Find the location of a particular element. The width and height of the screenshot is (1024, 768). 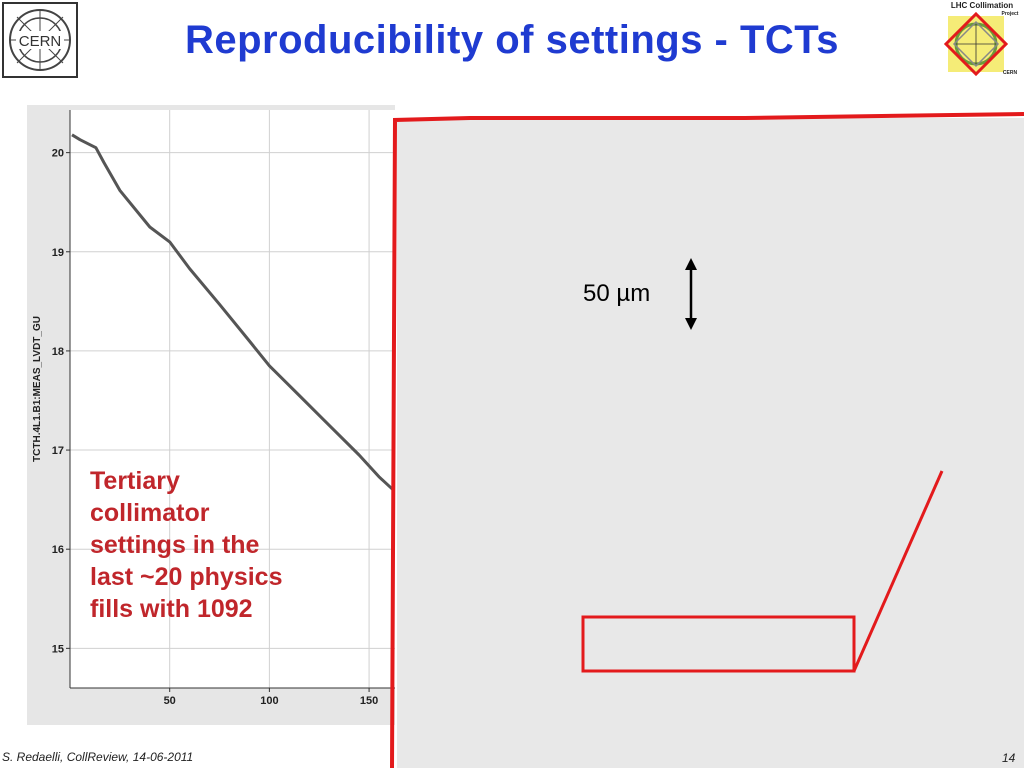

annotation-line: Tertiary is located at coordinates (135, 481).